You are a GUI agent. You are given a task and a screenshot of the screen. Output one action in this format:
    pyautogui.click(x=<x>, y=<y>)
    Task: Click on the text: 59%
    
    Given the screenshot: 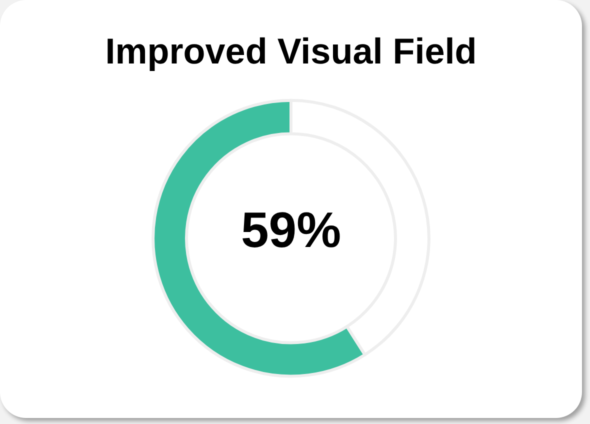 What is the action you would take?
    pyautogui.click(x=291, y=230)
    